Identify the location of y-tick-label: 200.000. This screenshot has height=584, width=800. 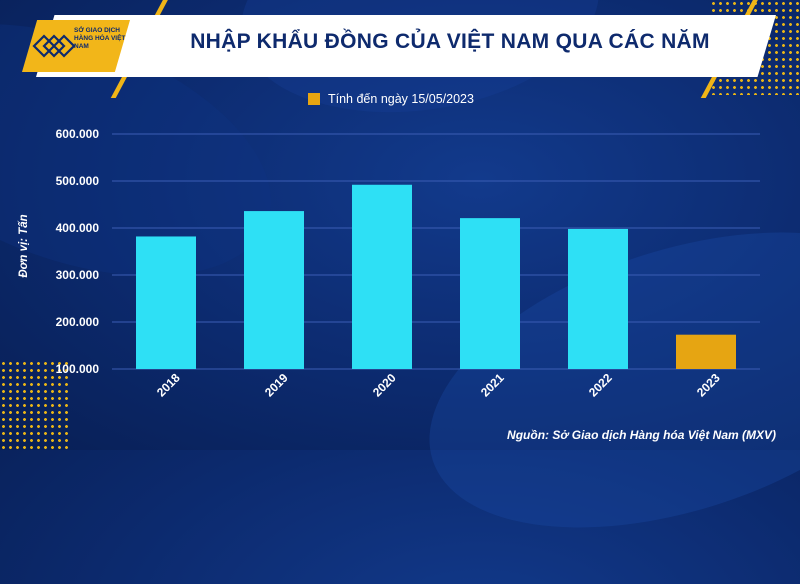
(78, 322).